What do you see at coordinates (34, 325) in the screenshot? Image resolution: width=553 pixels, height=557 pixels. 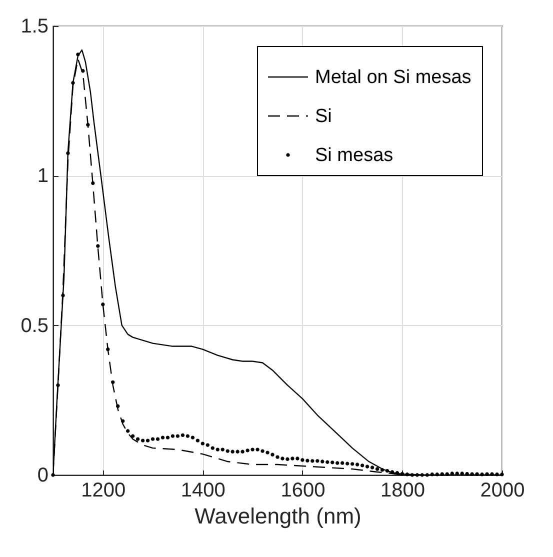 I see `y-tick-label: 0.5` at bounding box center [34, 325].